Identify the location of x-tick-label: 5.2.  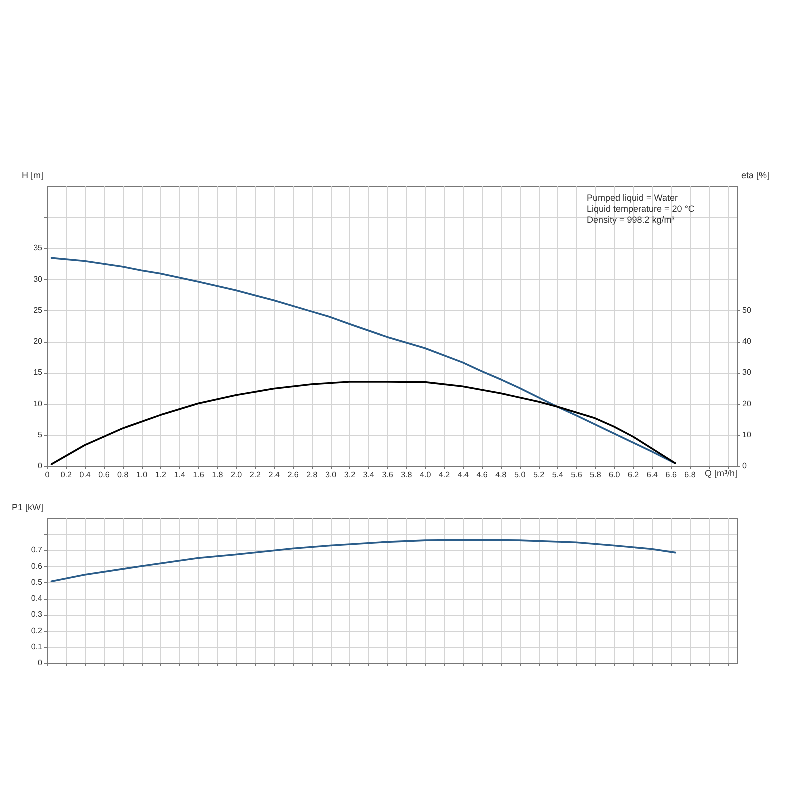
(539, 475).